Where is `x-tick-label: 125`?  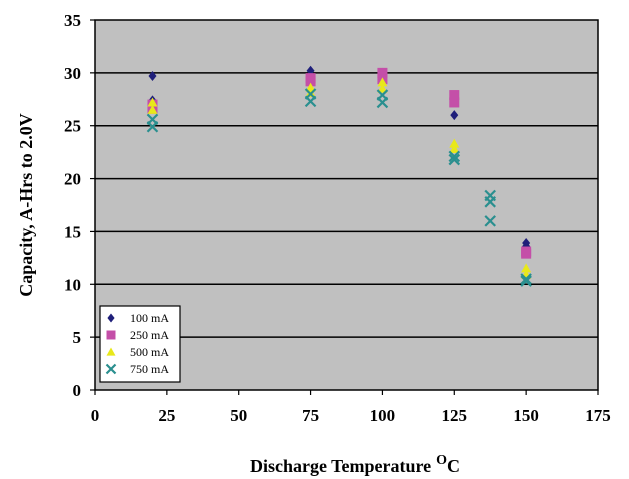
x-tick-label: 125 is located at coordinates (455, 415).